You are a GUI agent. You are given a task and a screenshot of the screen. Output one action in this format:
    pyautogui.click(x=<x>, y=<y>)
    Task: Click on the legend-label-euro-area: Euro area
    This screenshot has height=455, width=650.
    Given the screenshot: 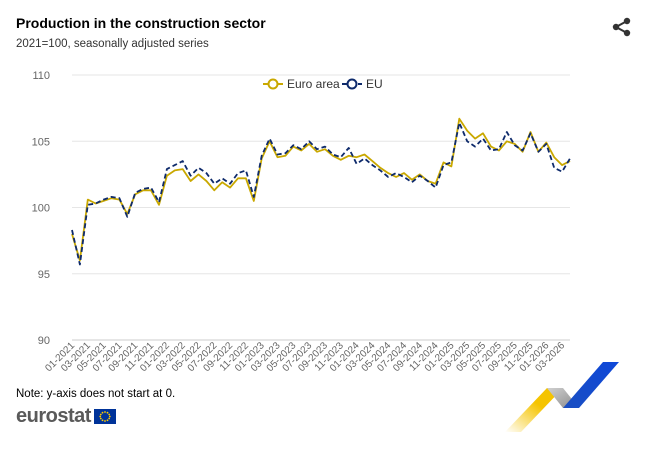 What is the action you would take?
    pyautogui.click(x=313, y=84)
    